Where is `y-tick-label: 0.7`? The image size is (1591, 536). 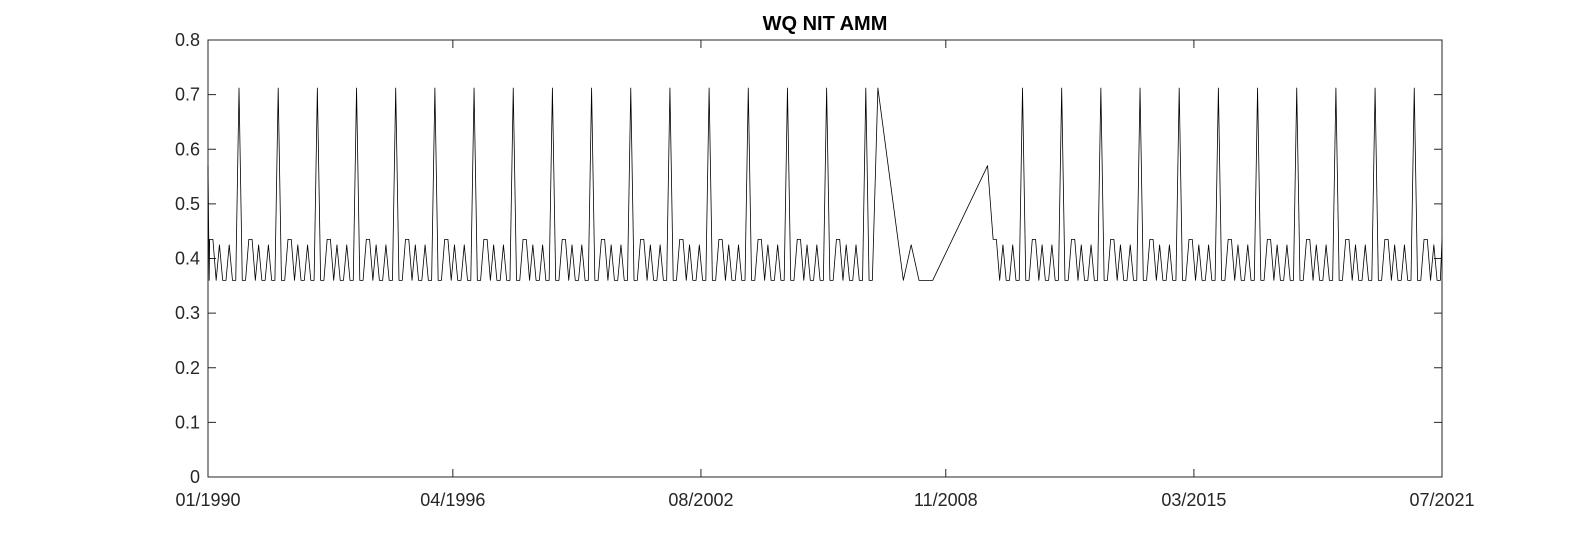 y-tick-label: 0.7 is located at coordinates (187, 95).